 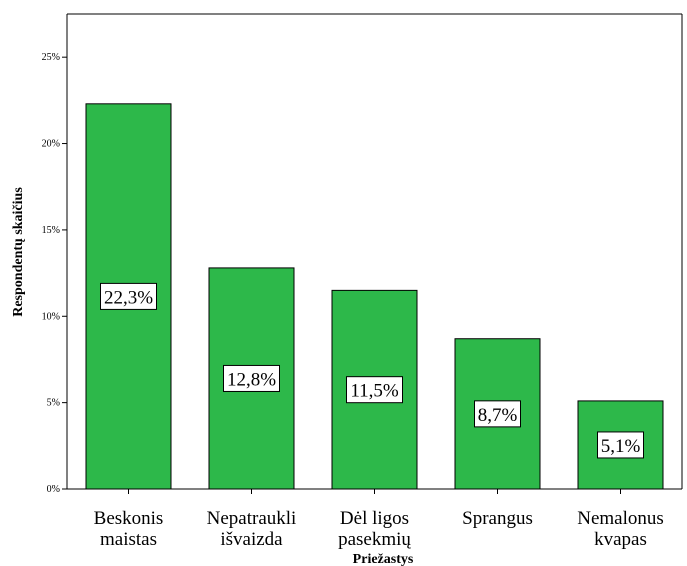 I want to click on y-tick-label: 20%, so click(x=51, y=144).